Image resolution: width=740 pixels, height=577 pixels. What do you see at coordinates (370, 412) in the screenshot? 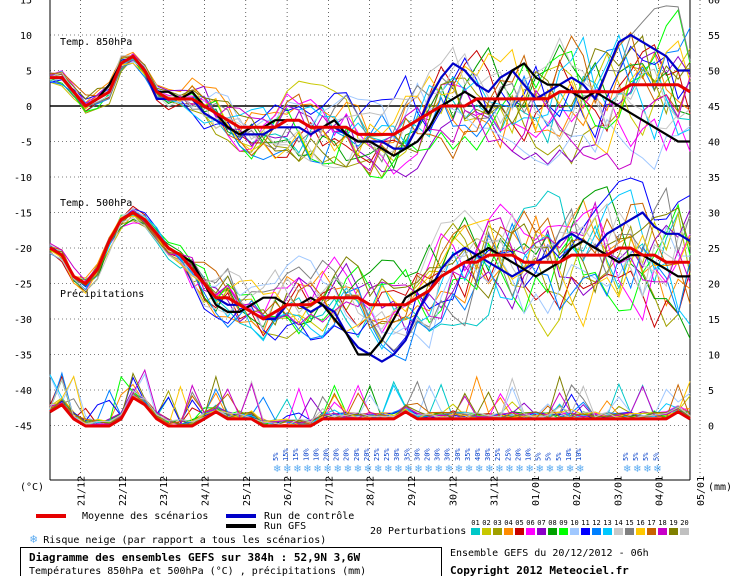
I see `series-precip-moyenne` at bounding box center [370, 412].